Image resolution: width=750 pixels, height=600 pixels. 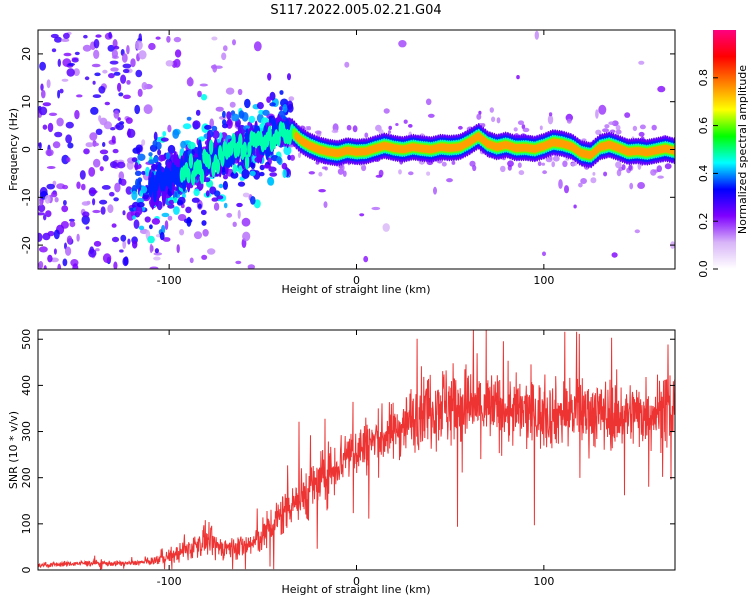 I want to click on colorbar-gradient, so click(x=724, y=149).